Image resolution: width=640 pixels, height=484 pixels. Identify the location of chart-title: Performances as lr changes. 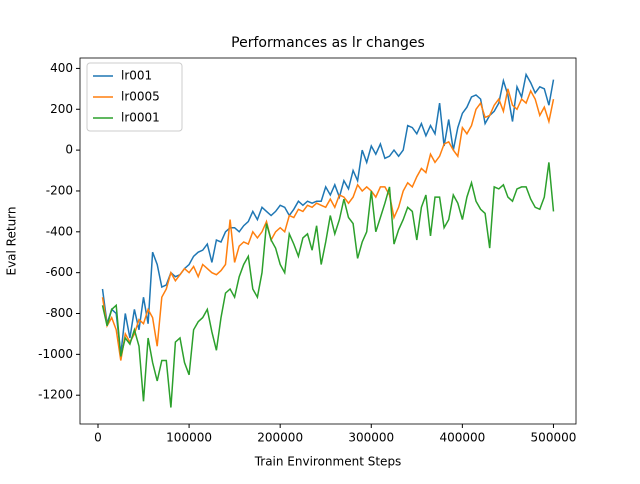
(328, 43).